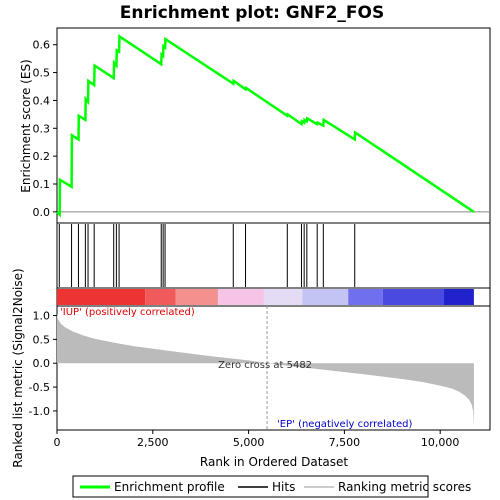 Image resolution: width=500 pixels, height=500 pixels. What do you see at coordinates (42, 212) in the screenshot?
I see `es-y-tick-label: 0.0` at bounding box center [42, 212].